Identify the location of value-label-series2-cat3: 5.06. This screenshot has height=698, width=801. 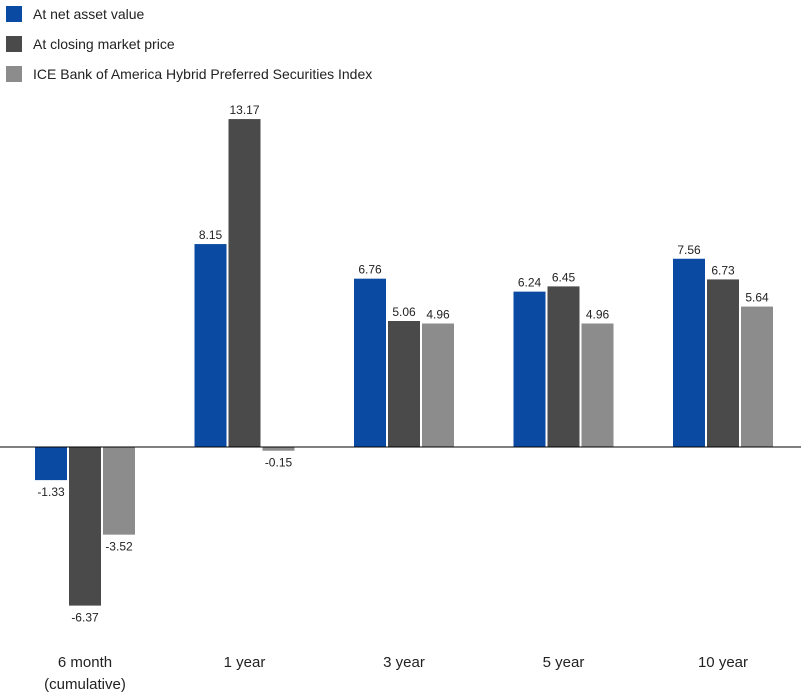
(404, 312).